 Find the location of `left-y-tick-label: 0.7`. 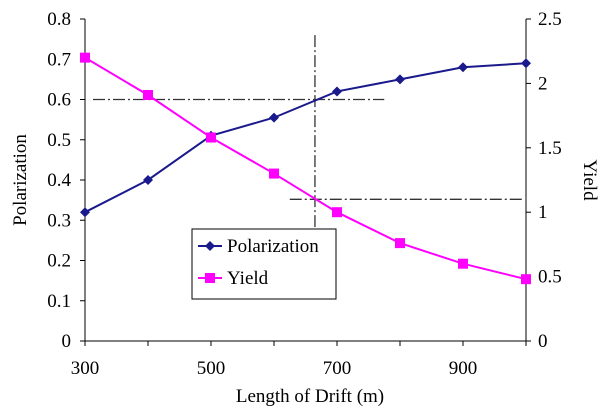

left-y-tick-label: 0.7 is located at coordinates (59, 59).